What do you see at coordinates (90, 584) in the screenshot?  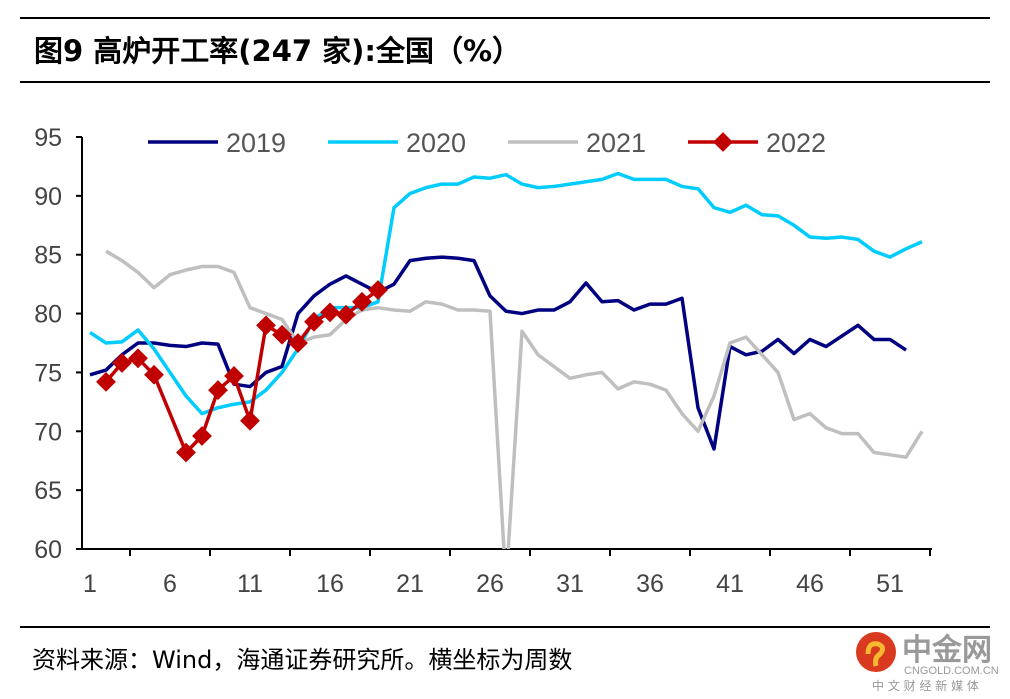 I see `x-tick-label: 1` at bounding box center [90, 584].